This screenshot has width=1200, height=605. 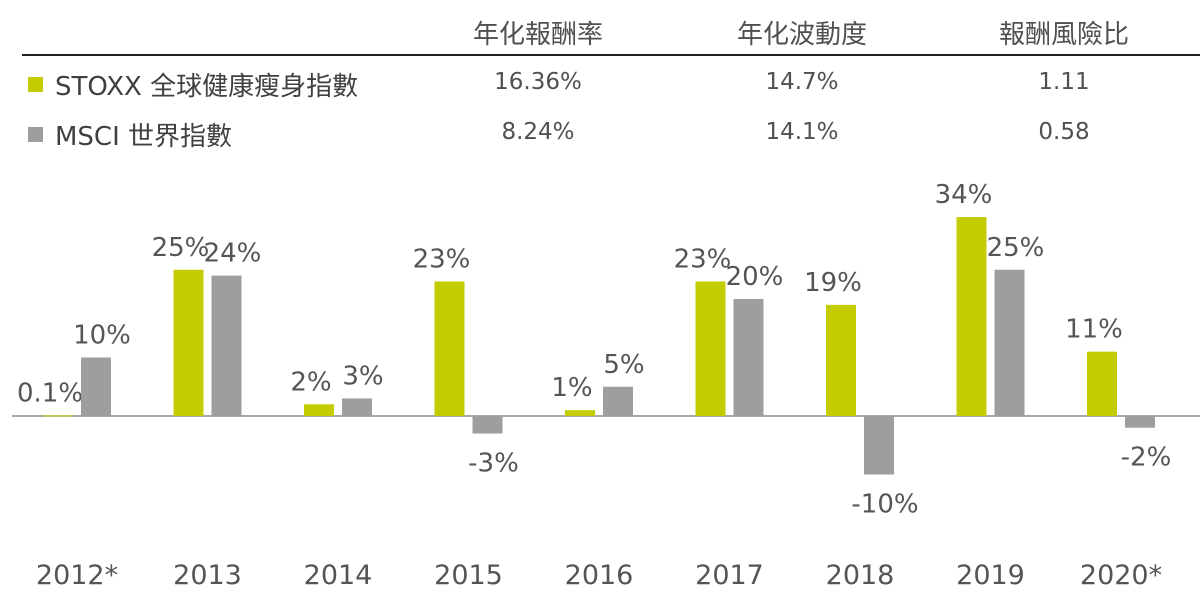 I want to click on x-tick-label-2017: 2017, so click(x=729, y=575).